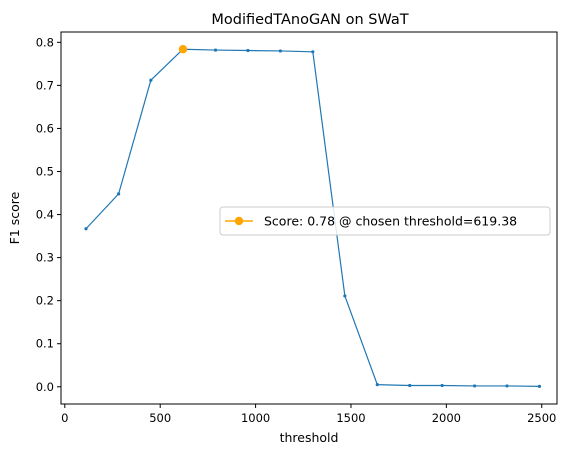  I want to click on x-tick-label: 1000, so click(255, 418).